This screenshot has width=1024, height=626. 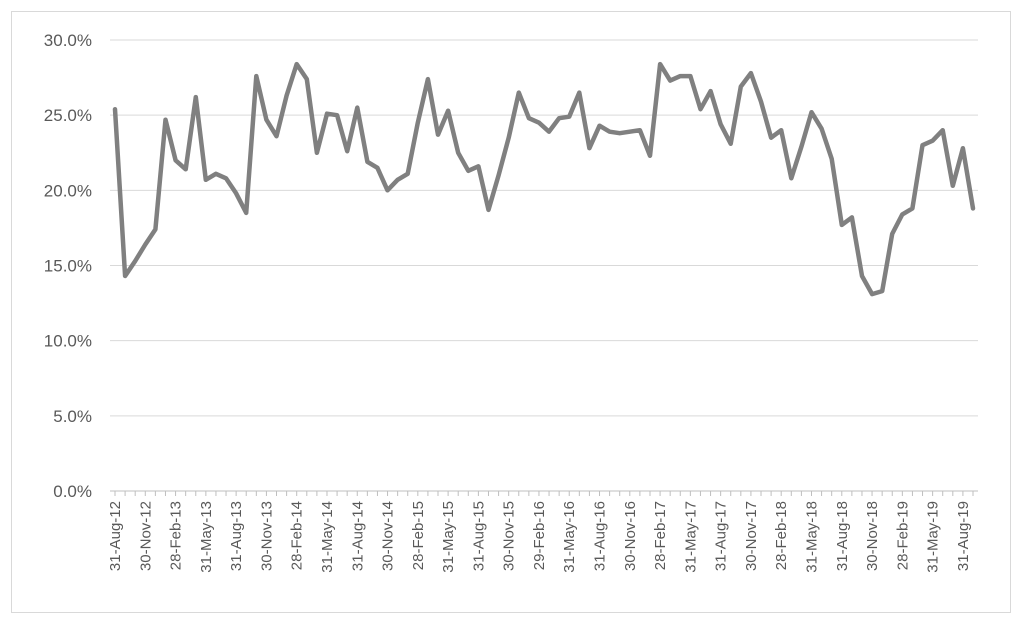 What do you see at coordinates (600, 536) in the screenshot?
I see `x-tick-label: 31-Aug-16` at bounding box center [600, 536].